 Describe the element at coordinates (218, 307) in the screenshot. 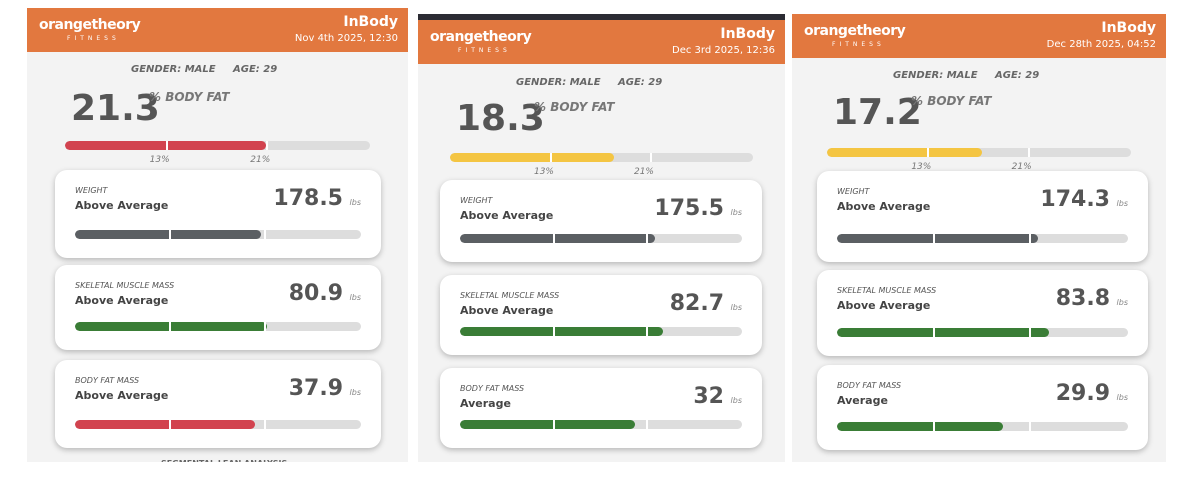

I see `metric-card: SKELETAL MUSCLE MASS Above Average 80.9 lbs` at that location.